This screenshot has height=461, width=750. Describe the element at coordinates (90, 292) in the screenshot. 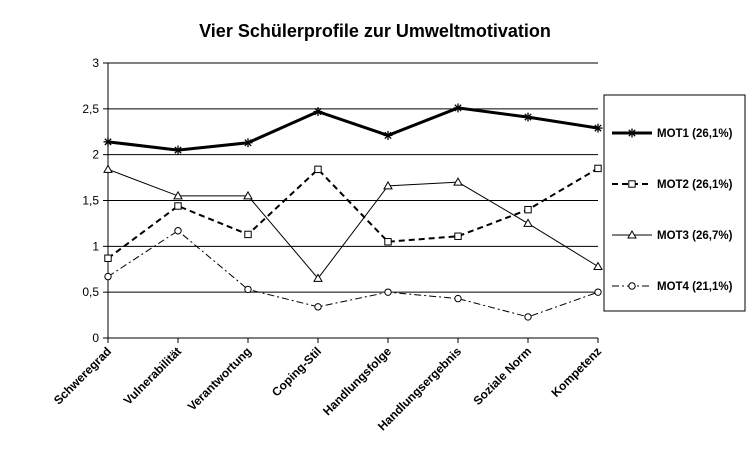

I see `y-tick-label: 0,5` at that location.